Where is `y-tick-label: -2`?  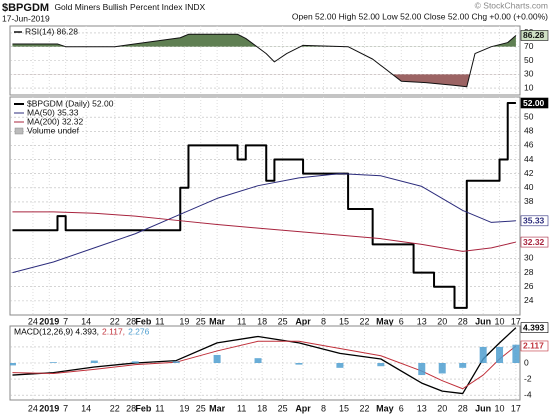 y-tick-label: -2 is located at coordinates (528, 378).